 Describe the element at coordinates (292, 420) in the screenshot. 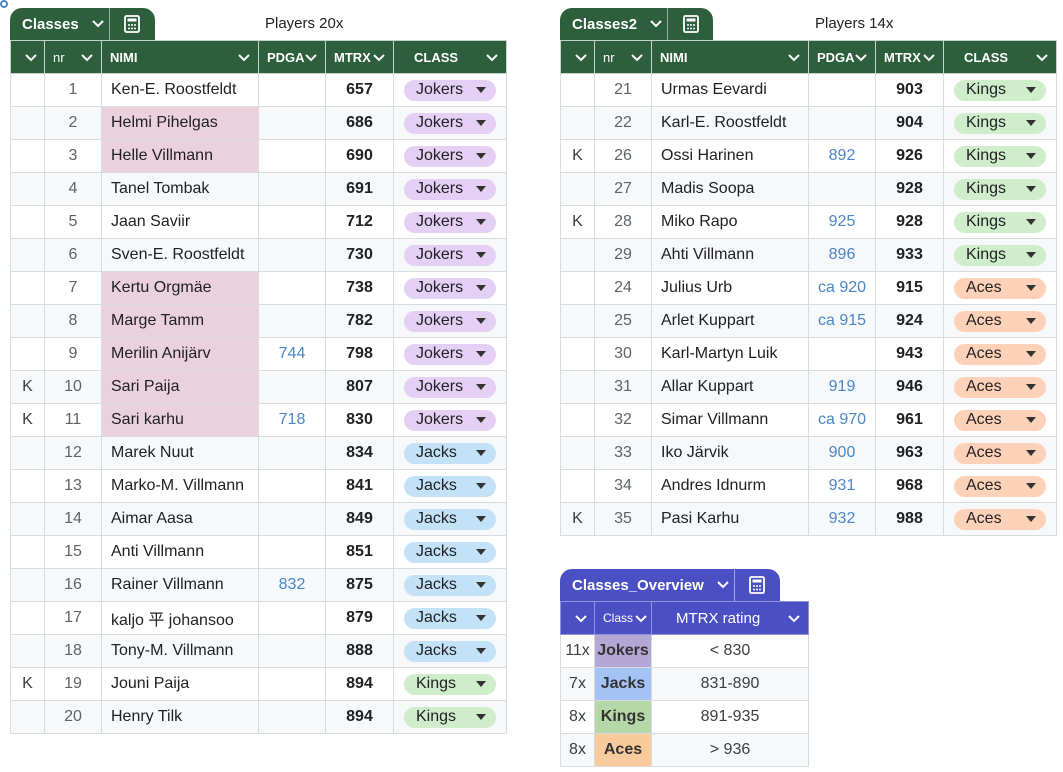

I see `pdga-cell: 718` at that location.